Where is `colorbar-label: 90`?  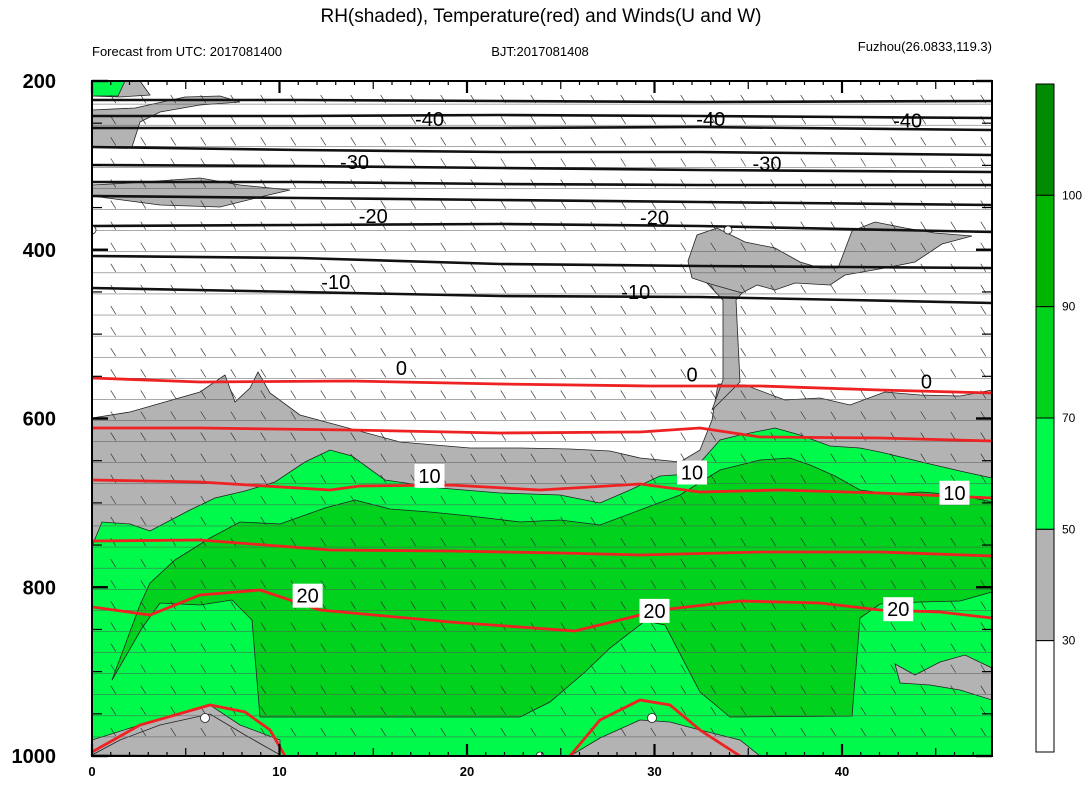 colorbar-label: 90 is located at coordinates (1069, 307).